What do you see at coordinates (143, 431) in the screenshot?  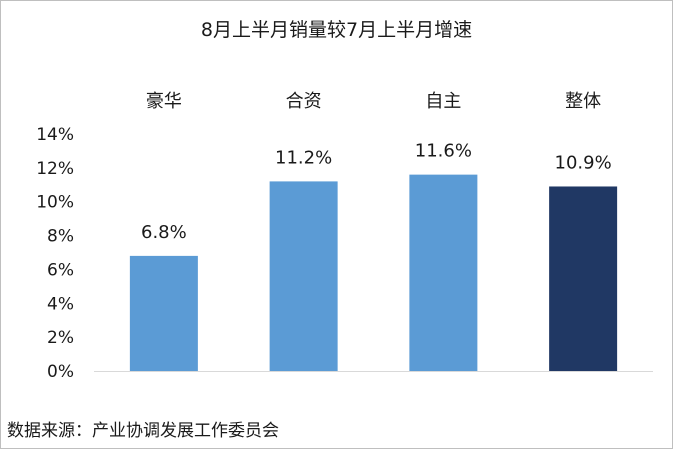 I see `source-note: 数据来源：产业协调发展工作委员会` at bounding box center [143, 431].